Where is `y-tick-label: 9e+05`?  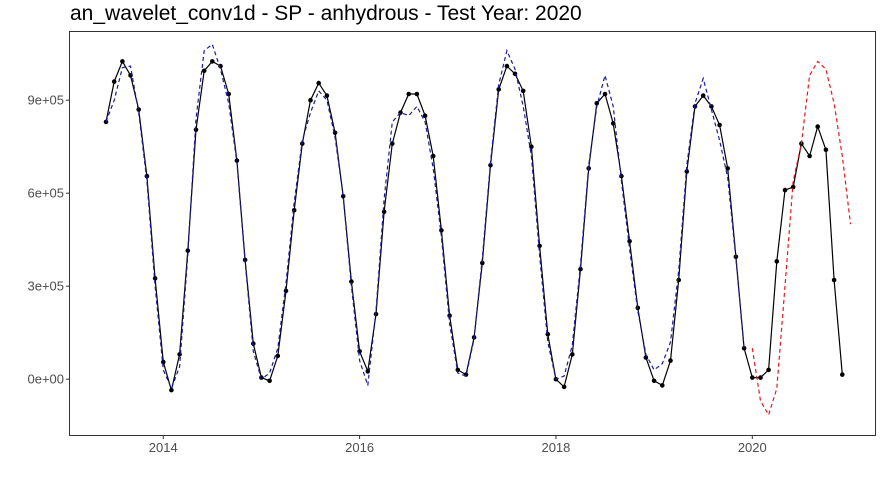 y-tick-label: 9e+05 is located at coordinates (45, 100).